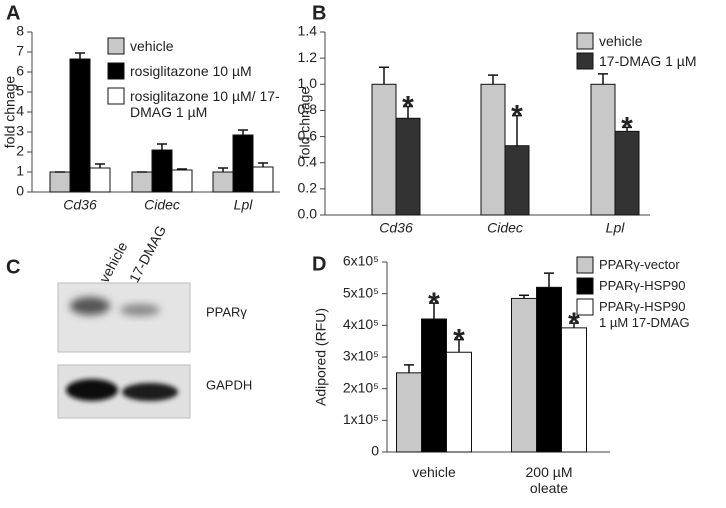  I want to click on y-tick-label: 5x10⁵, so click(361, 292).